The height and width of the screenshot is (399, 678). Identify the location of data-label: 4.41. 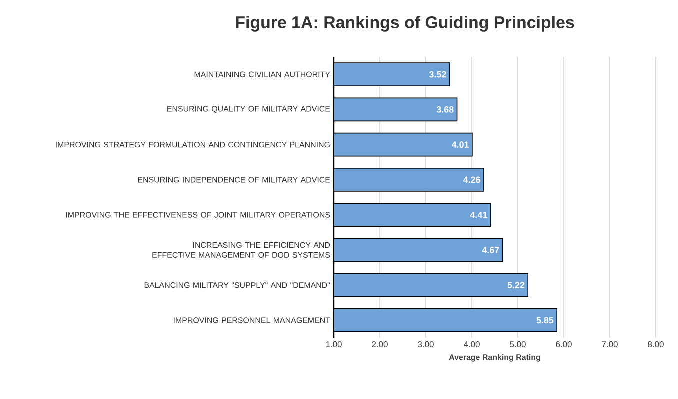
(479, 215).